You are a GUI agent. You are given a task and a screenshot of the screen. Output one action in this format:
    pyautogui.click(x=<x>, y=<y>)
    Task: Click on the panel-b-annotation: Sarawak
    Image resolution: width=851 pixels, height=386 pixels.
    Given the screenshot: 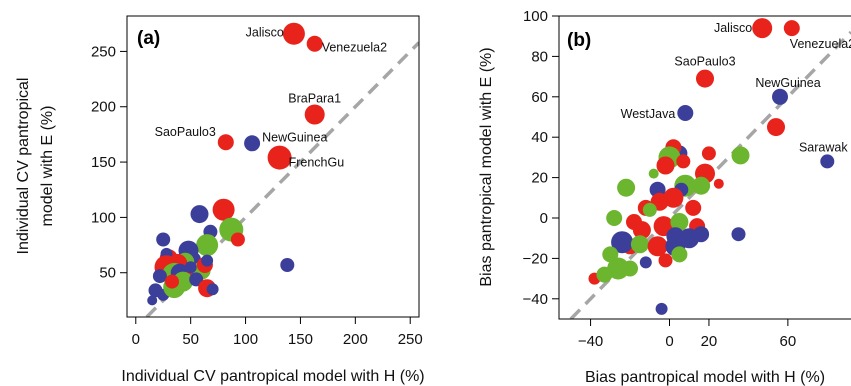 What is the action you would take?
    pyautogui.click(x=823, y=147)
    